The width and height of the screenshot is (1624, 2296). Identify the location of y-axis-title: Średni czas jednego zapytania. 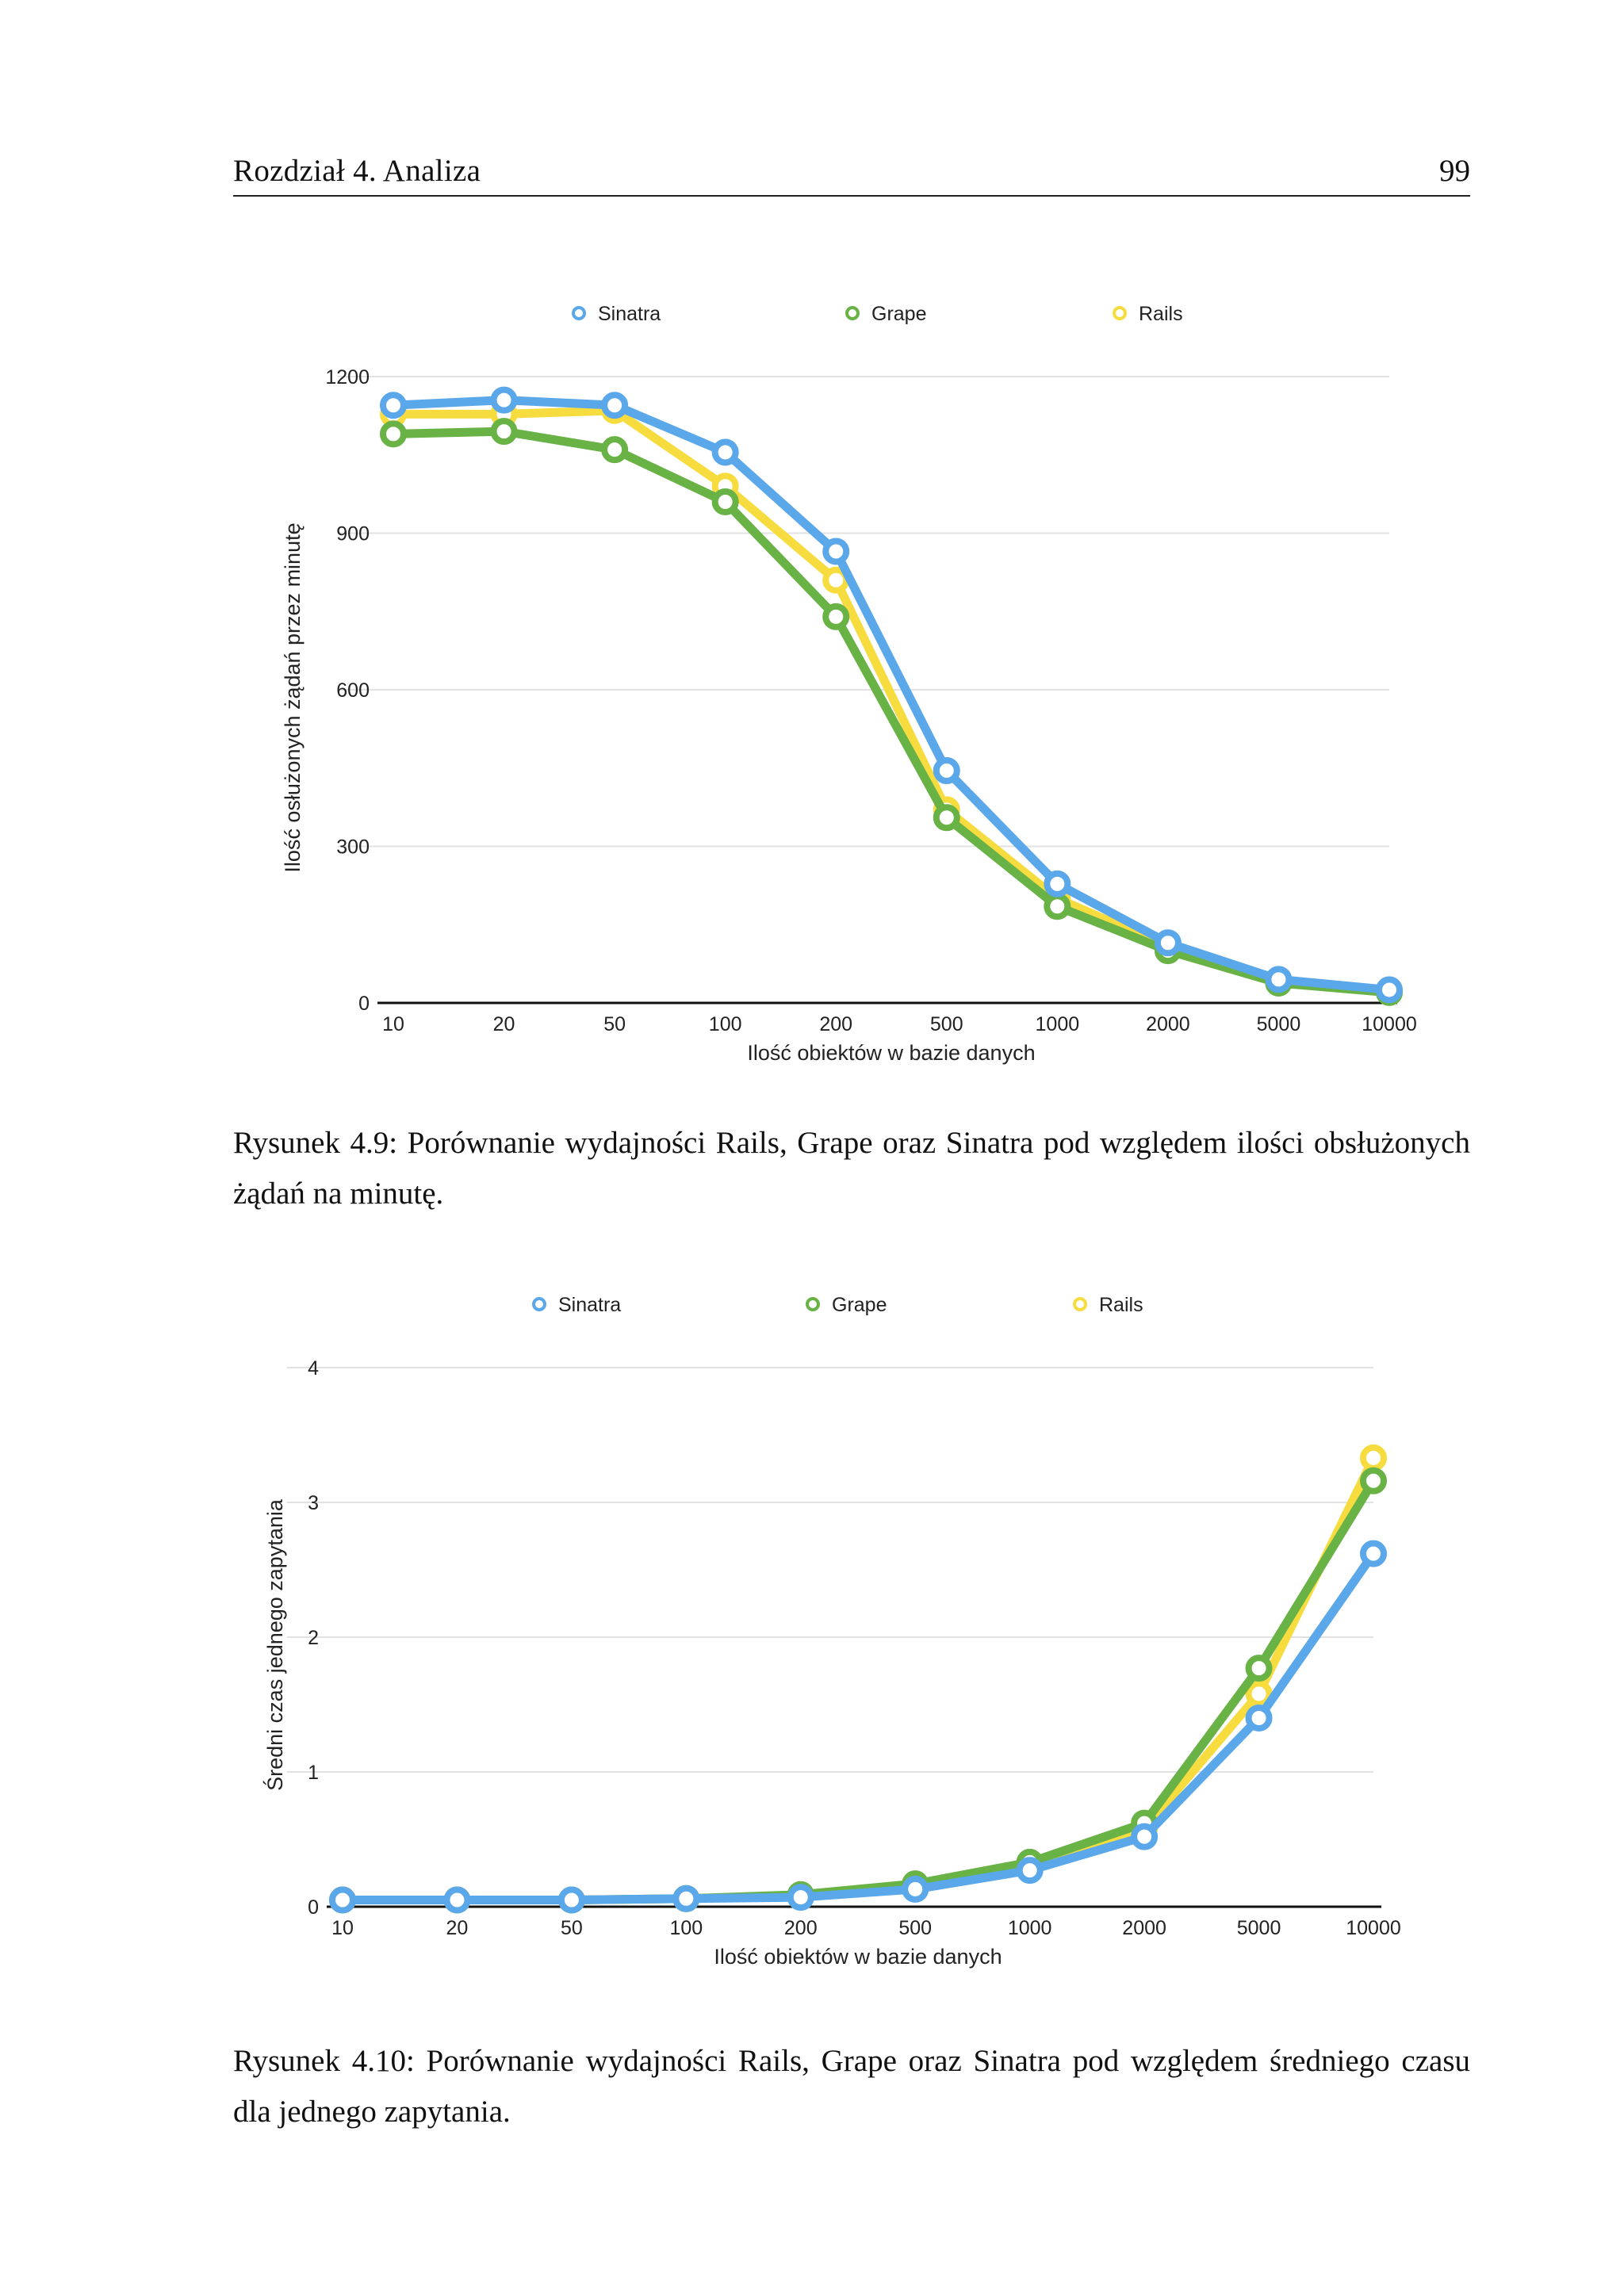
(274, 1644).